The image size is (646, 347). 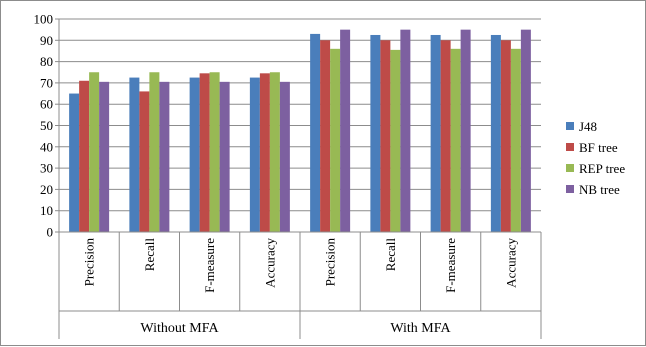 I want to click on y-tick-label: 30, so click(x=46, y=168).